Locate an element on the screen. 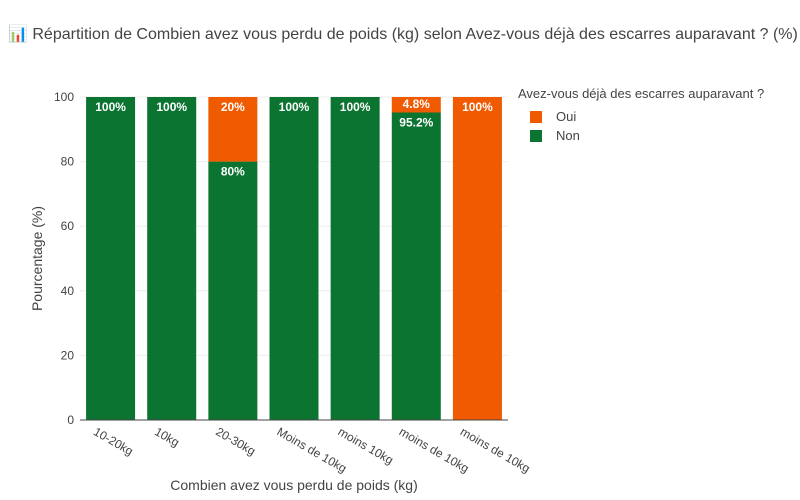  legend-item-oui: Oui is located at coordinates (641, 116).